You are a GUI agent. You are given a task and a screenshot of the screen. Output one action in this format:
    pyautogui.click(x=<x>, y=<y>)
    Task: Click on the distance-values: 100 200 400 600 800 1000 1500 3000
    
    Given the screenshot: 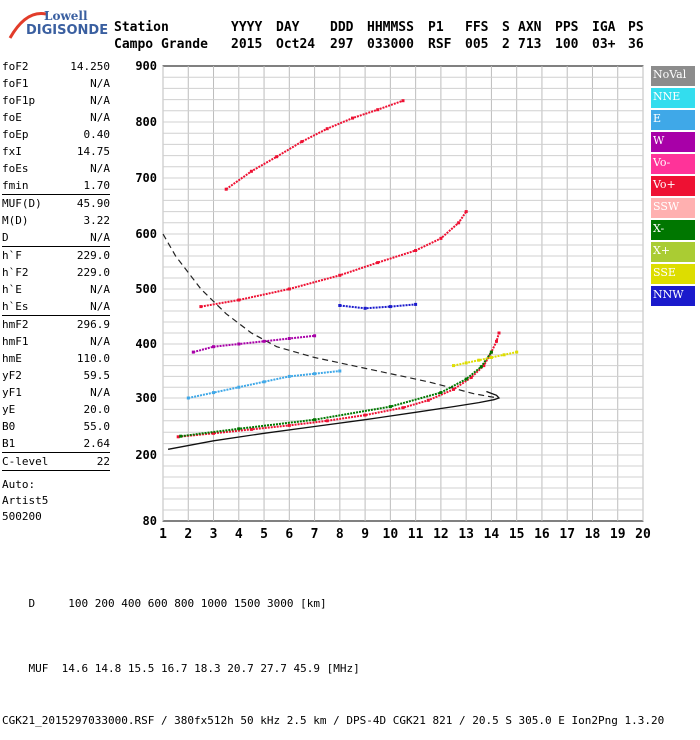 What is the action you would take?
    pyautogui.click(x=180, y=603)
    